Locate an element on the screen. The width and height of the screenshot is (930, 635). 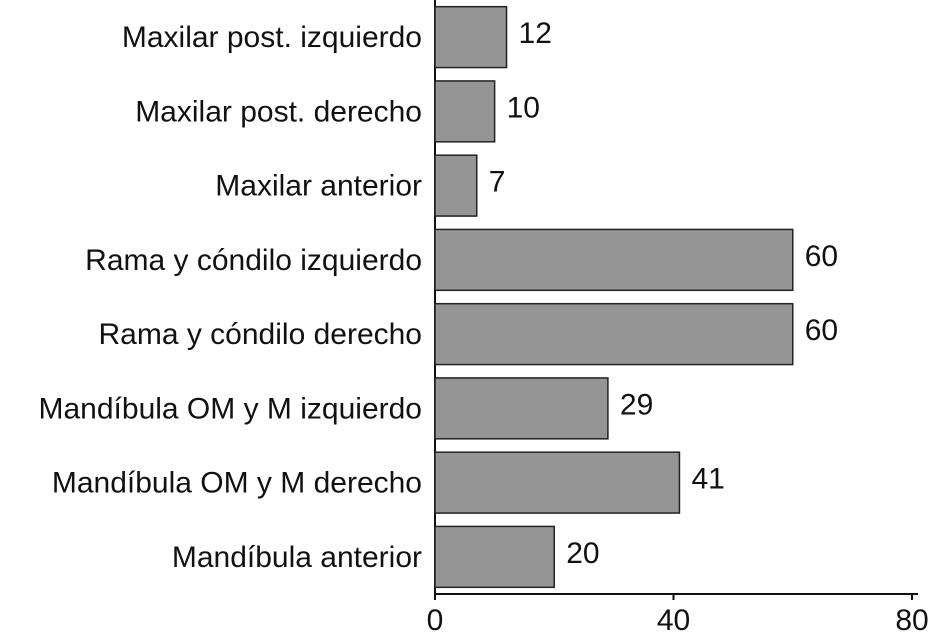
y-tick-label: Mandíbula OM y M izquierdo is located at coordinates (231, 408).